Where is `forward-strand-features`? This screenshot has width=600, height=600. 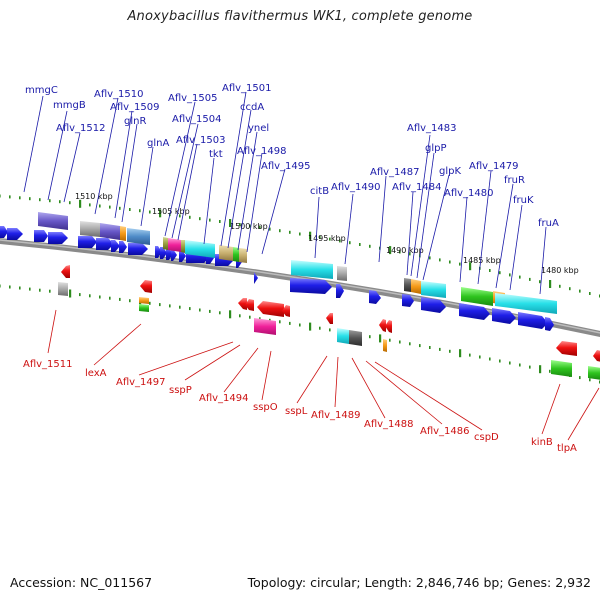
forward-strand-features is located at coordinates (297, 263).